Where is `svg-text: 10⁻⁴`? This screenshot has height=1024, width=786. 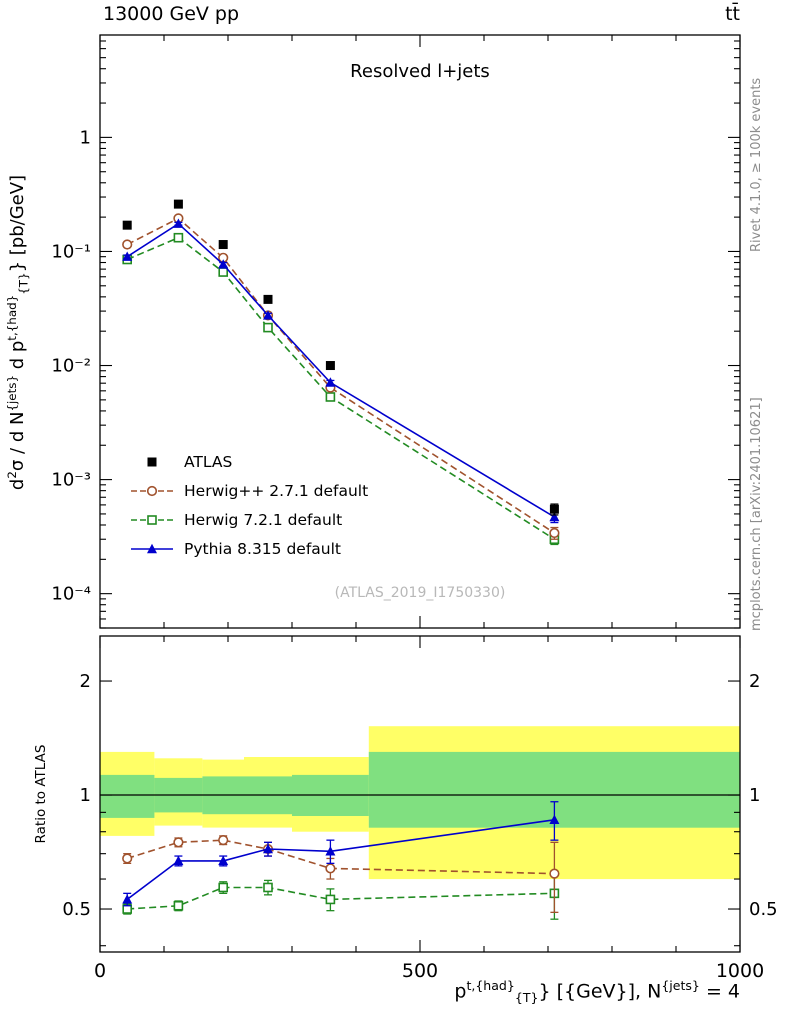
svg-text: 10⁻⁴ is located at coordinates (71, 594).